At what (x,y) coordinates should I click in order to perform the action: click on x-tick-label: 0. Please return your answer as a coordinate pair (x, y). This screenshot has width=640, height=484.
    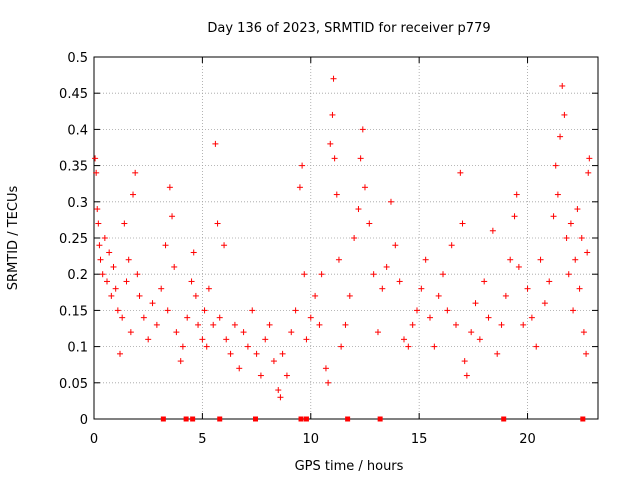
    Looking at the image, I should click on (94, 439).